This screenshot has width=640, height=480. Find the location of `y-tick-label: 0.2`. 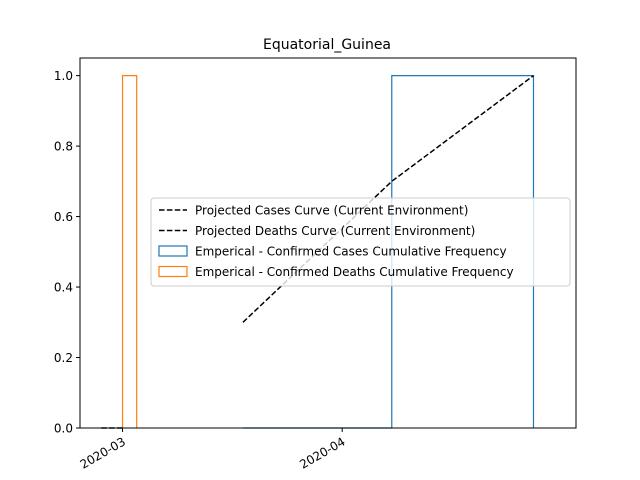

y-tick-label: 0.2 is located at coordinates (63, 358).